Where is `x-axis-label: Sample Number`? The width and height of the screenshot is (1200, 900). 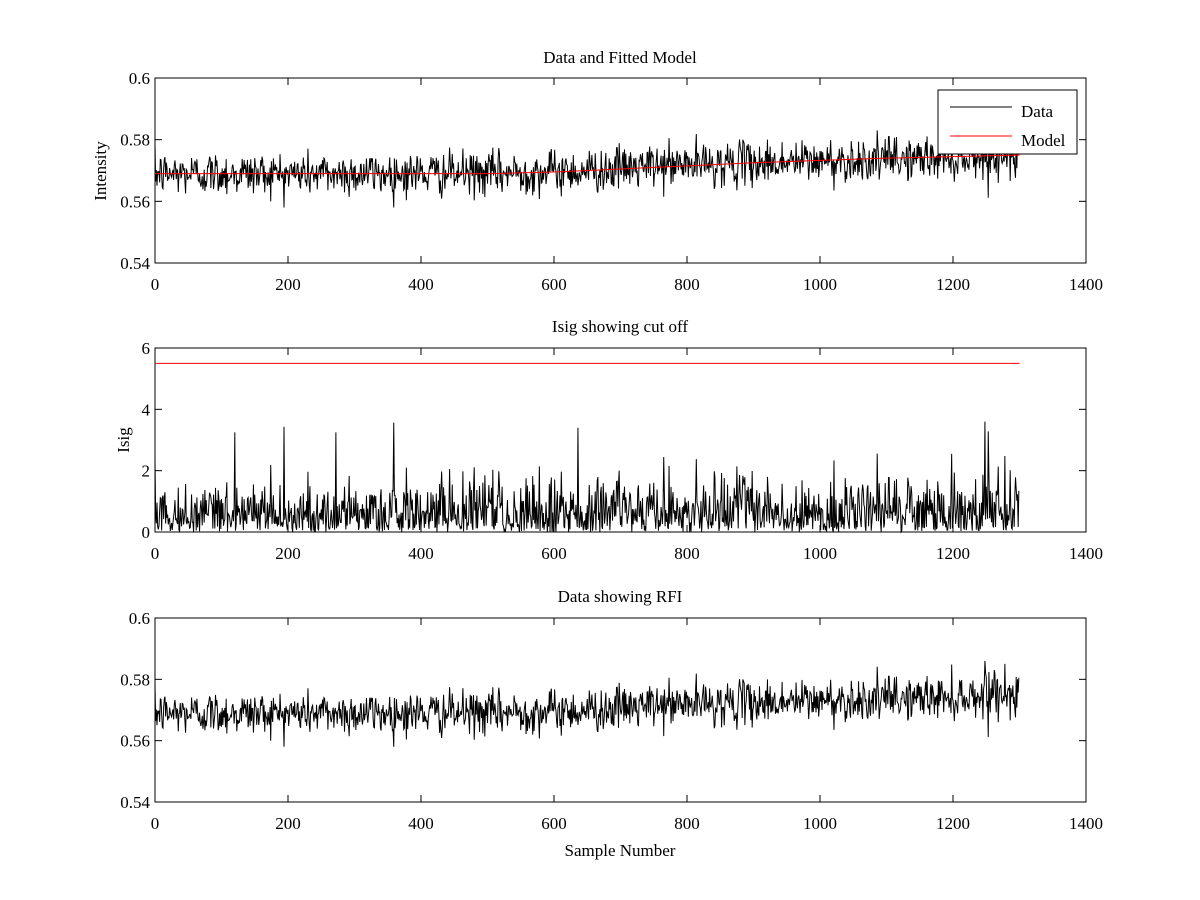 x-axis-label: Sample Number is located at coordinates (620, 850).